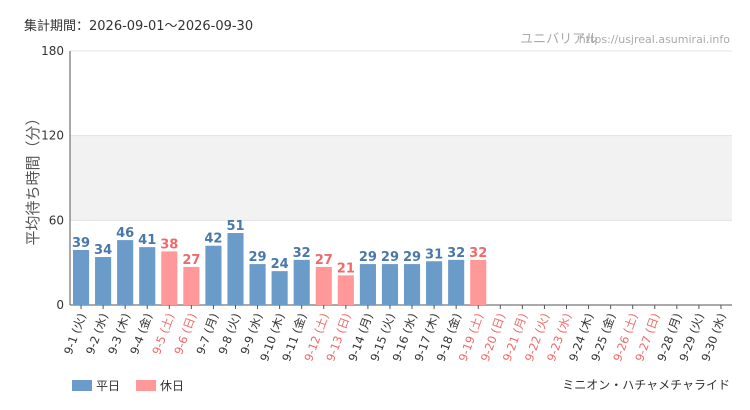 The image size is (750, 410). Describe the element at coordinates (559, 39) in the screenshot. I see `site-name: ユニバリアル` at that location.